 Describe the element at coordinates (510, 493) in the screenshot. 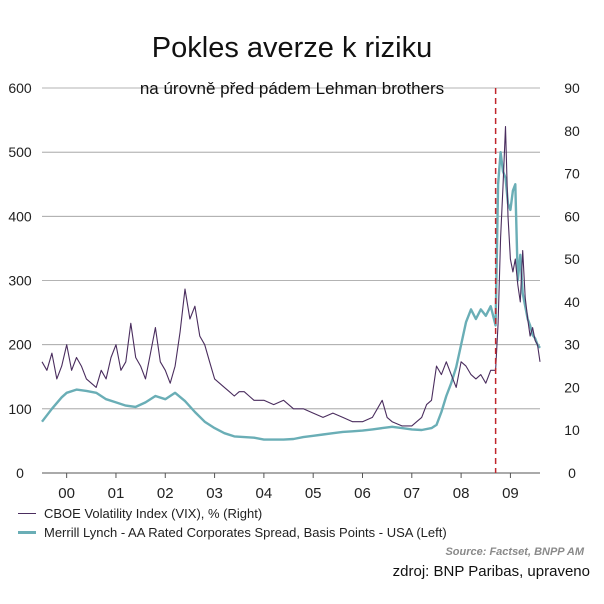

I see `x-tick-label: 09` at that location.